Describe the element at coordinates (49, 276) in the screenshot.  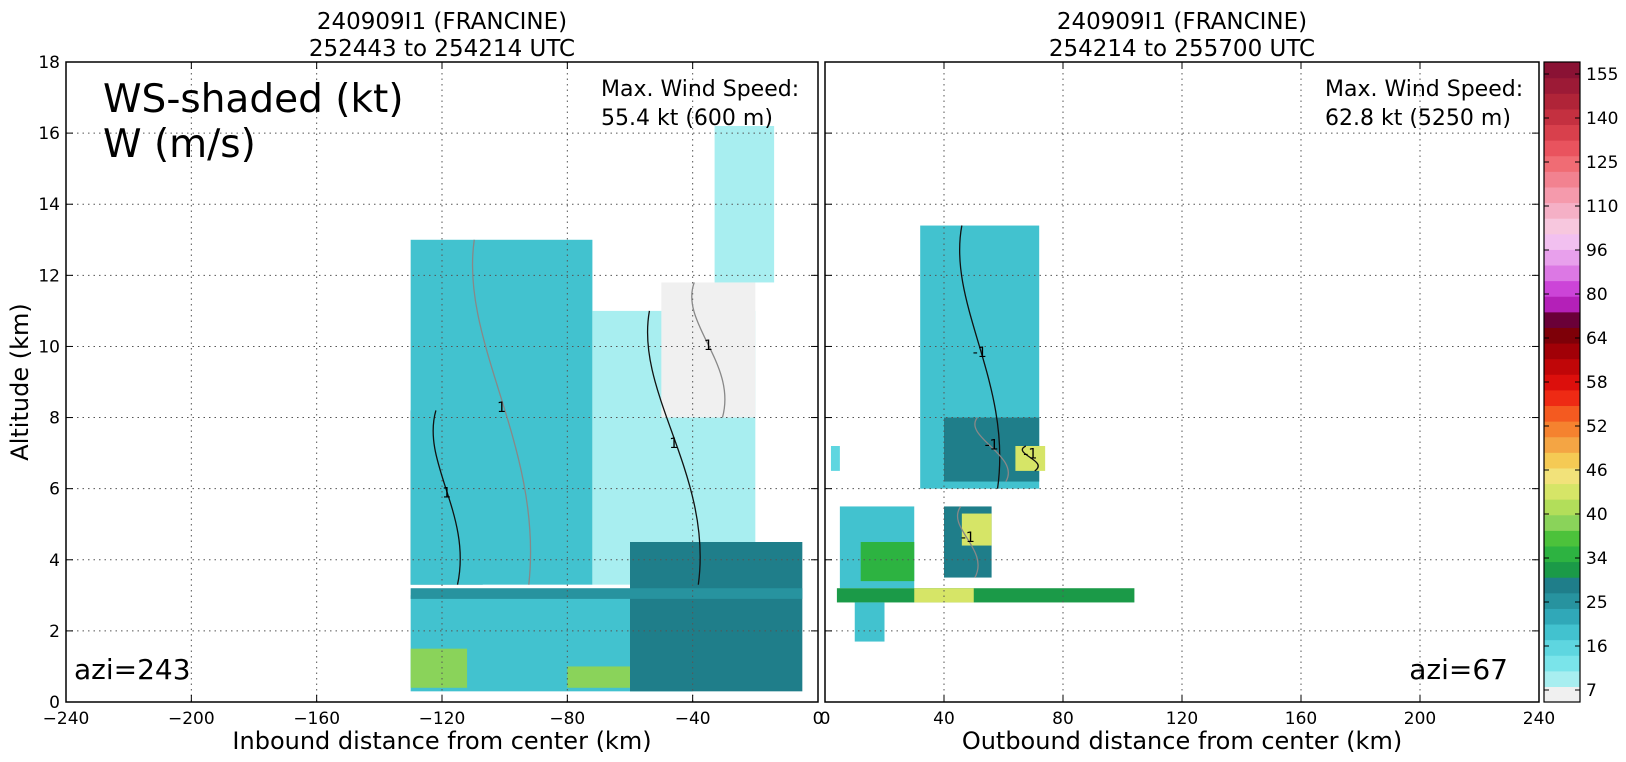
I see `left-ytick-label-6: 12` at that location.